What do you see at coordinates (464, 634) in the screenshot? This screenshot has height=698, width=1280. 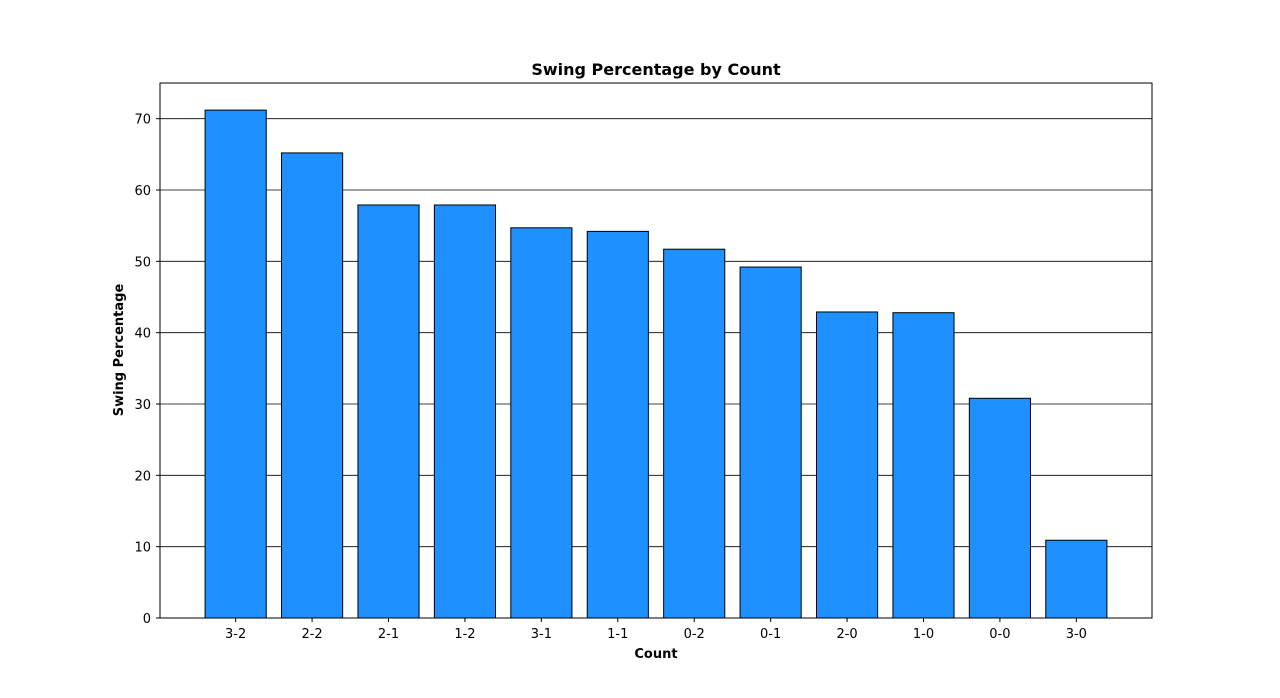 I see `x-tick-label: 1-2` at bounding box center [464, 634].